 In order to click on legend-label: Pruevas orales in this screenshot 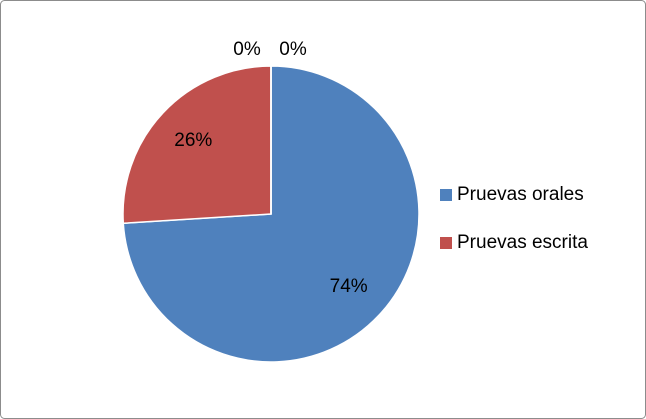, I will do `click(520, 194)`.